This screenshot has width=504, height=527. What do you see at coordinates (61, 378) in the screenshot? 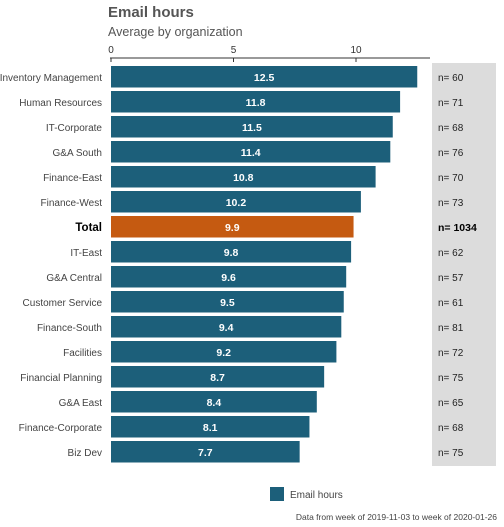
I see `category-label: Financial Planning` at bounding box center [61, 378].